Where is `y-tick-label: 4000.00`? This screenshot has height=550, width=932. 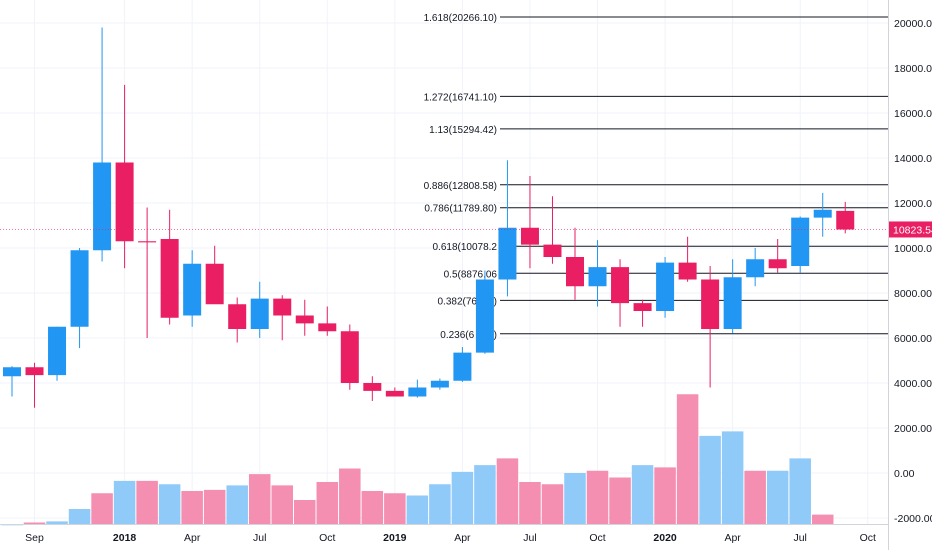
y-tick-label: 4000.00 is located at coordinates (913, 384).